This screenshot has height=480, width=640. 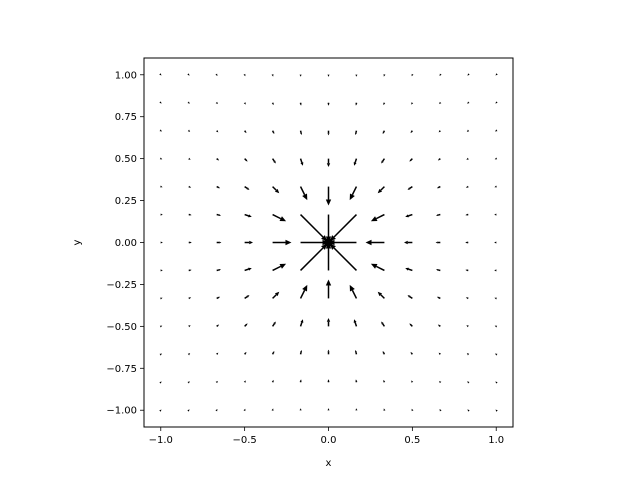 What do you see at coordinates (329, 440) in the screenshot?
I see `x-tick-label: 0.0` at bounding box center [329, 440].